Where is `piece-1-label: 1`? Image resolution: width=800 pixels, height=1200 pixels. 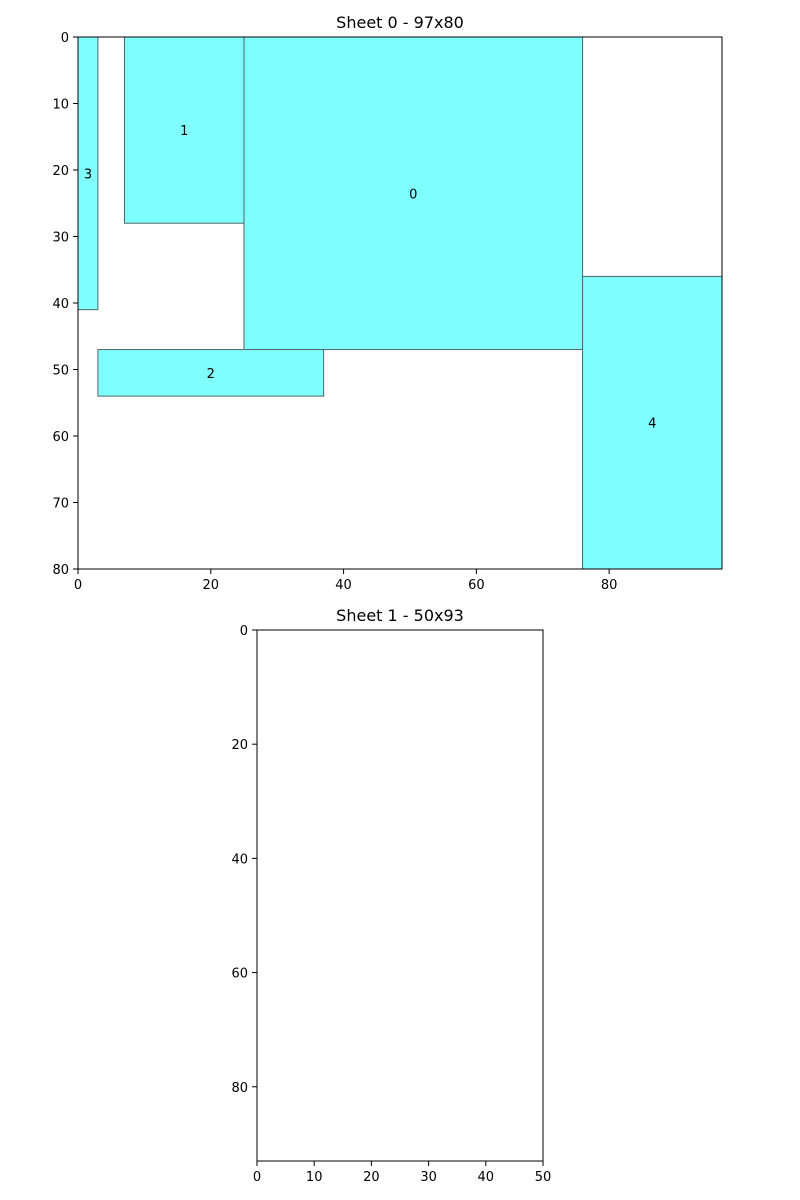 piece-1-label: 1 is located at coordinates (184, 131).